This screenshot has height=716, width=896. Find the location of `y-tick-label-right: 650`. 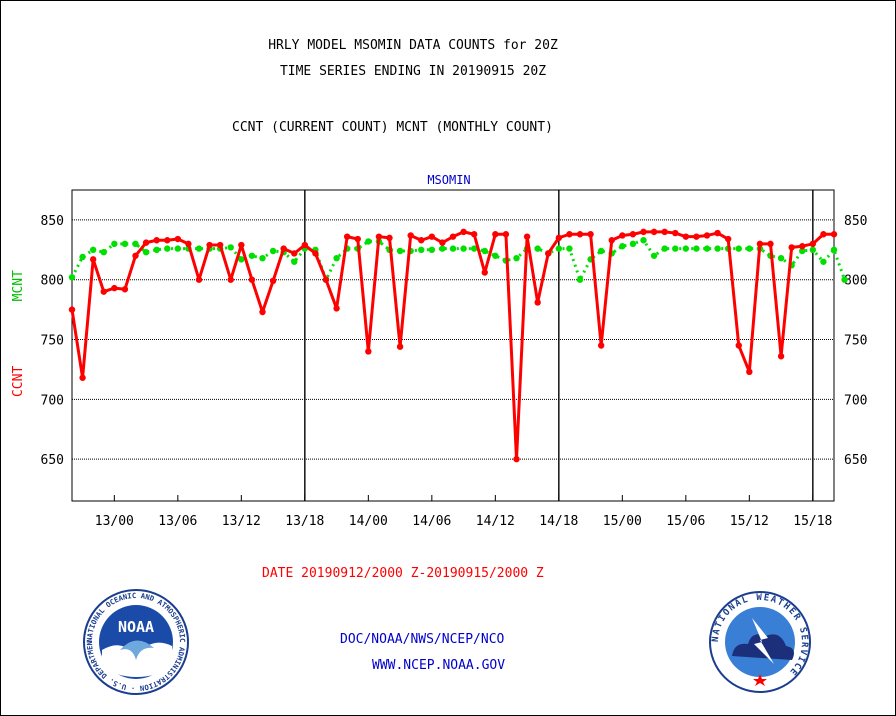

y-tick-label-right: 650 is located at coordinates (855, 460).